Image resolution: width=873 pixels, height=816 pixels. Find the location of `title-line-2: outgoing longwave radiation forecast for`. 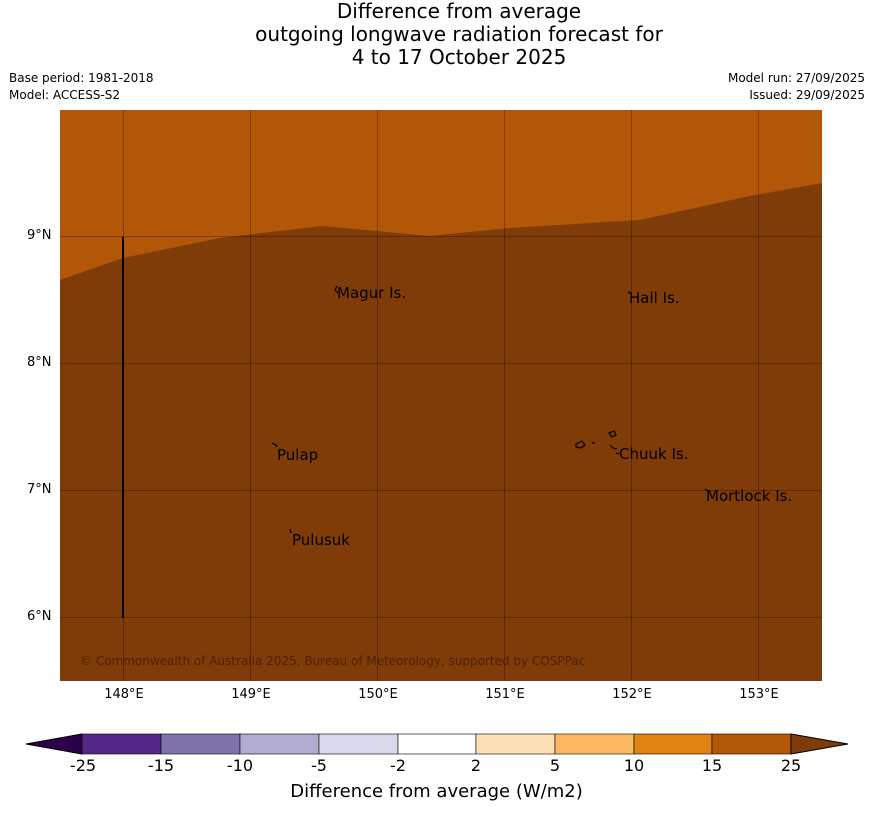

title-line-2: outgoing longwave radiation forecast for is located at coordinates (459, 34).